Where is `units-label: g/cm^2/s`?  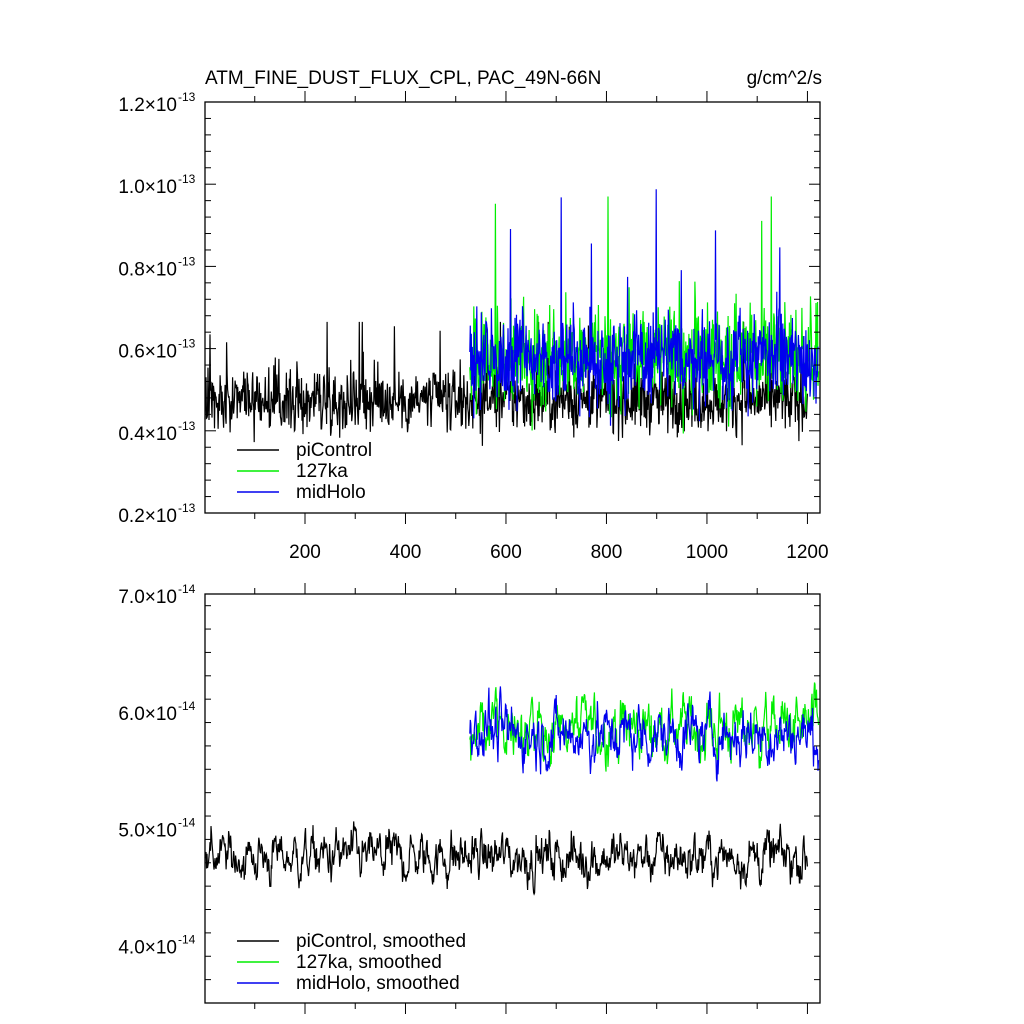
units-label: g/cm^2/s is located at coordinates (784, 78).